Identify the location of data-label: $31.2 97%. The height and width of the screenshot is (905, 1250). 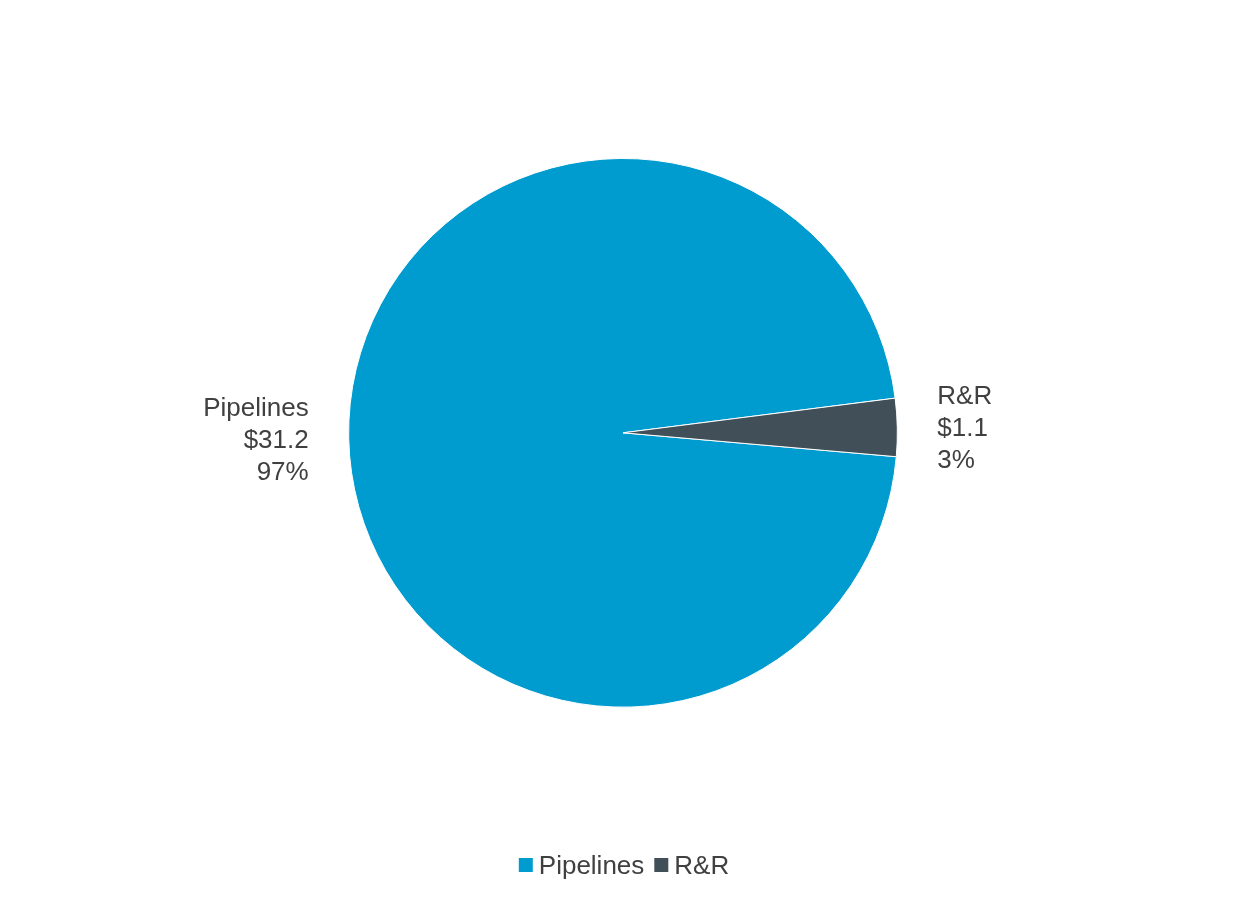
(276, 454).